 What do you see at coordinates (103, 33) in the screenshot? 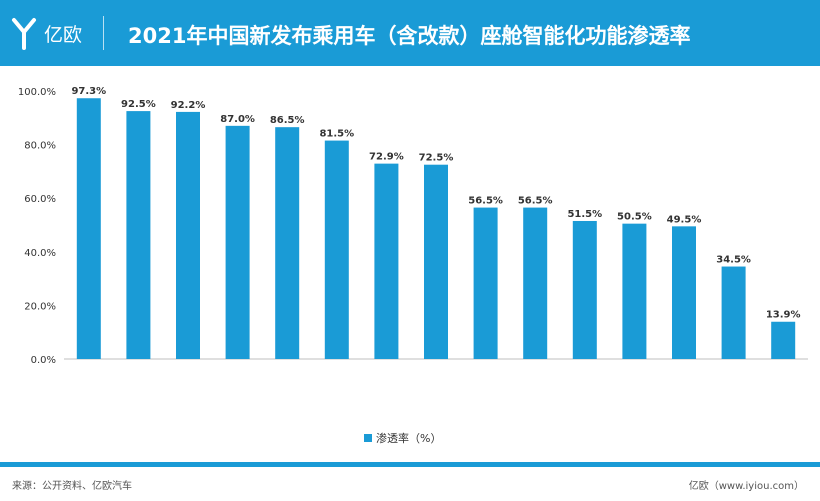
I see `logo-divider` at bounding box center [103, 33].